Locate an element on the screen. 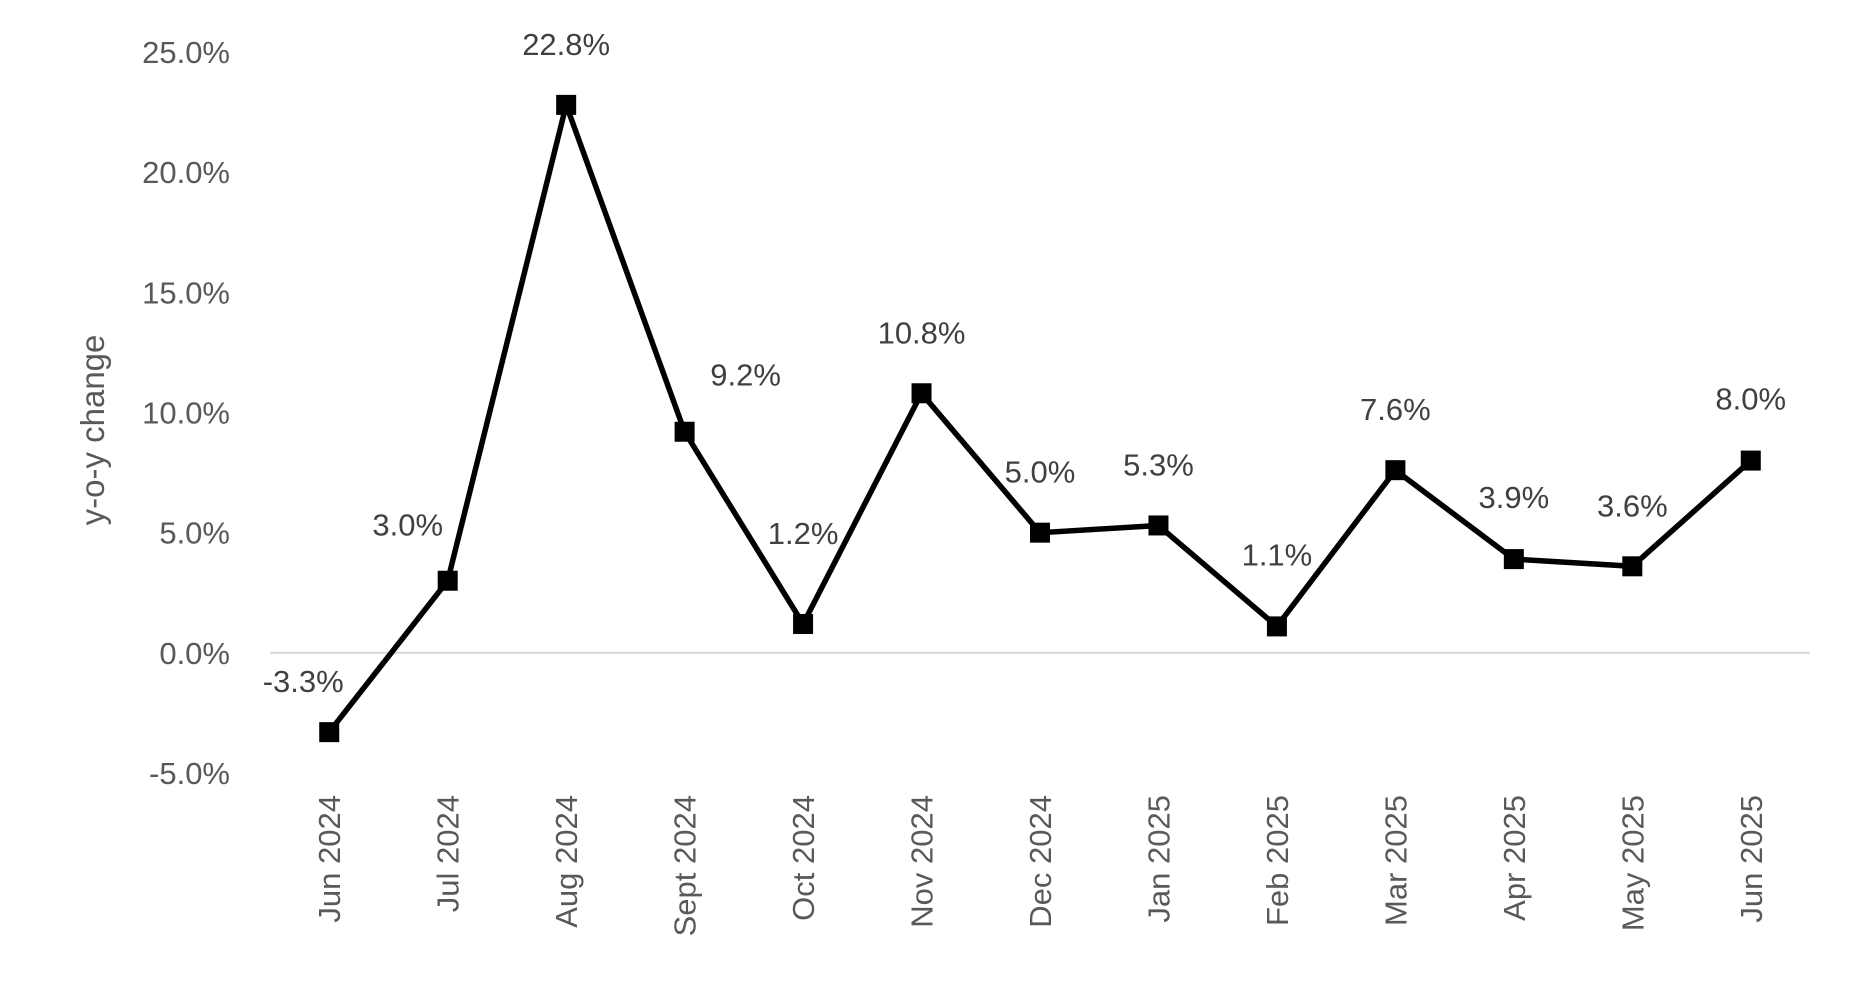  x-tick-label: Apr 2025 is located at coordinates (1514, 858).